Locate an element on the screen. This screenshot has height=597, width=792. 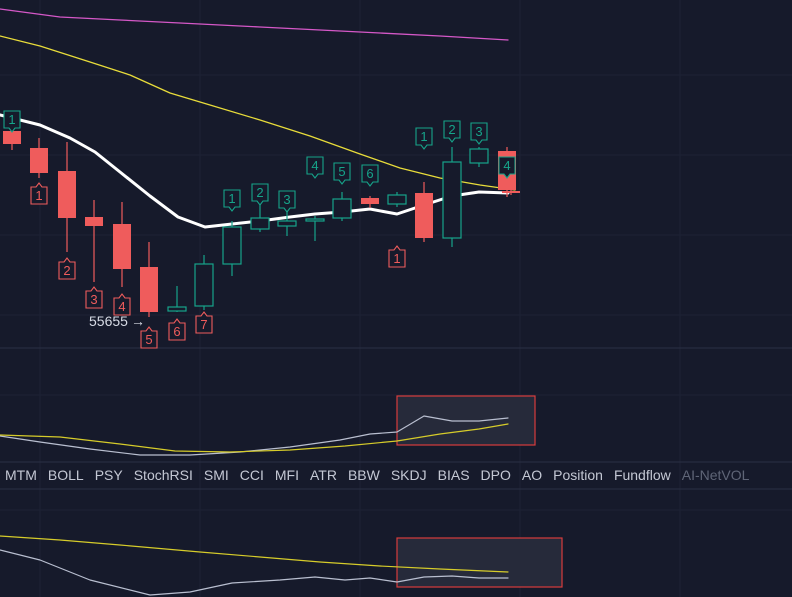
tab-stochrsi: StochRSI is located at coordinates (163, 475).